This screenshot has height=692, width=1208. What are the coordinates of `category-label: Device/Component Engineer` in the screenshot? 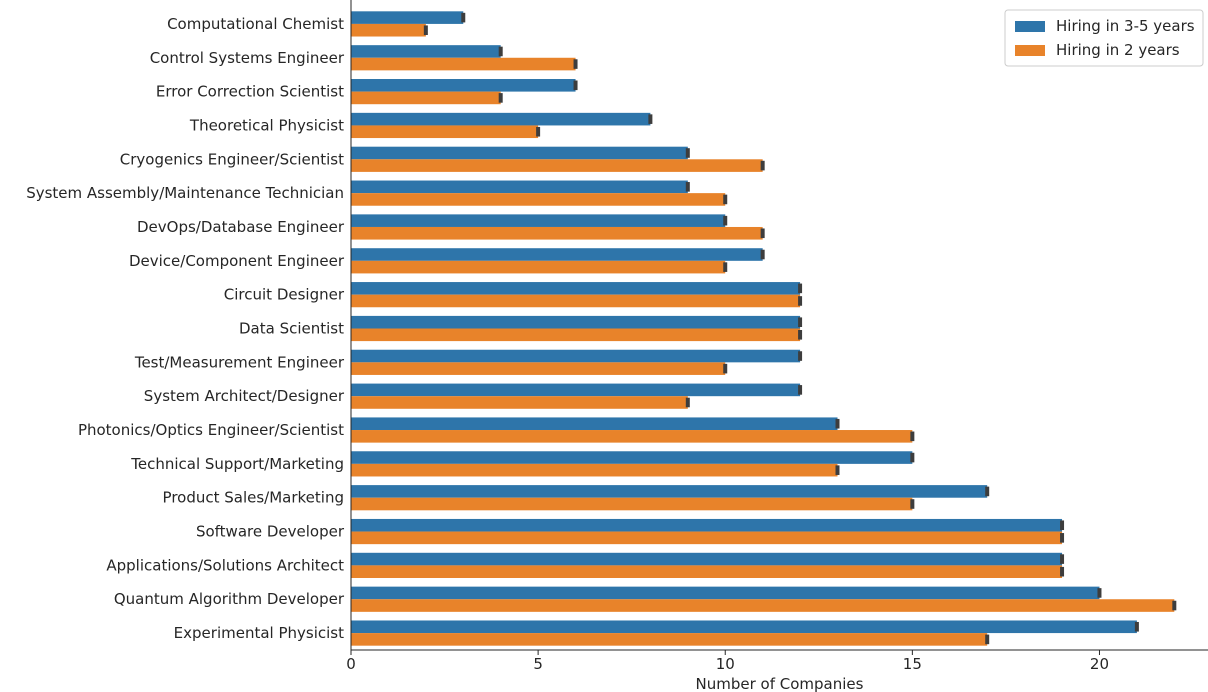 It's located at (237, 261).